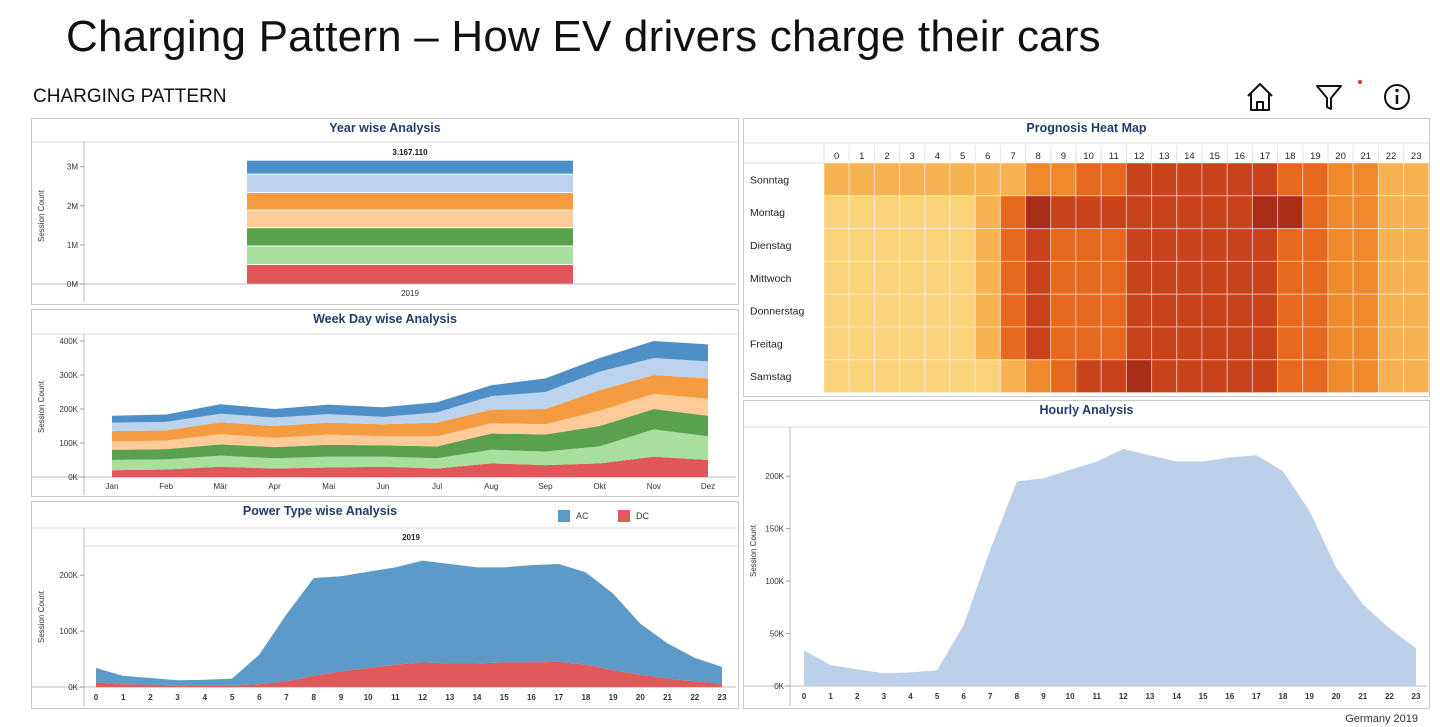 Image resolution: width=1440 pixels, height=727 pixels. I want to click on x-tick-label: Jan, so click(112, 486).